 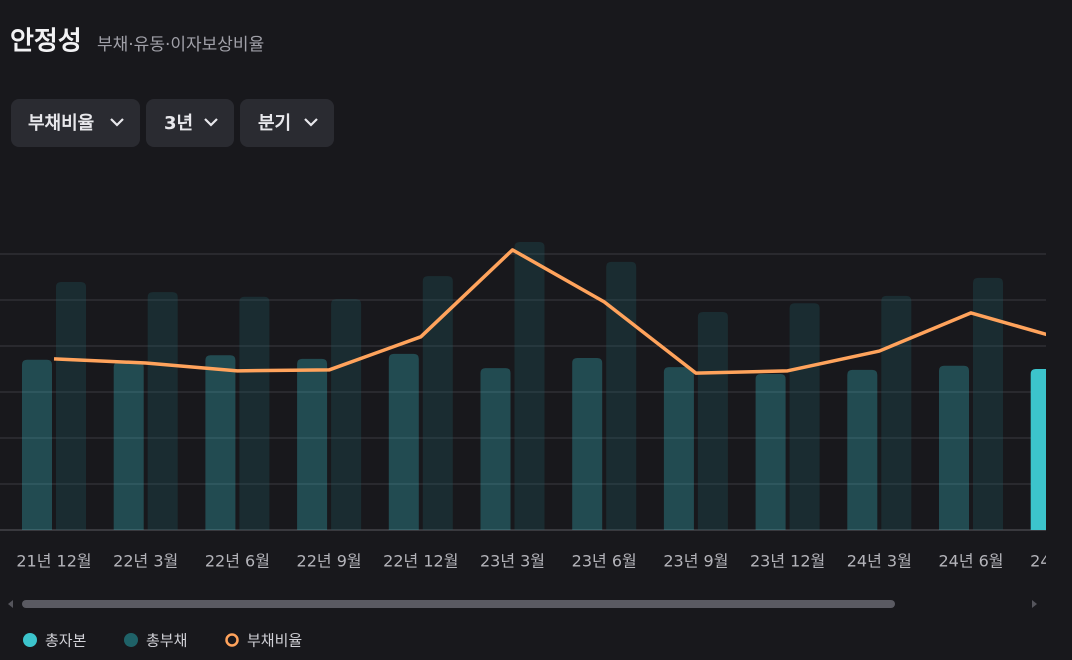 What do you see at coordinates (458, 604) in the screenshot?
I see `scroll-thumb` at bounding box center [458, 604].